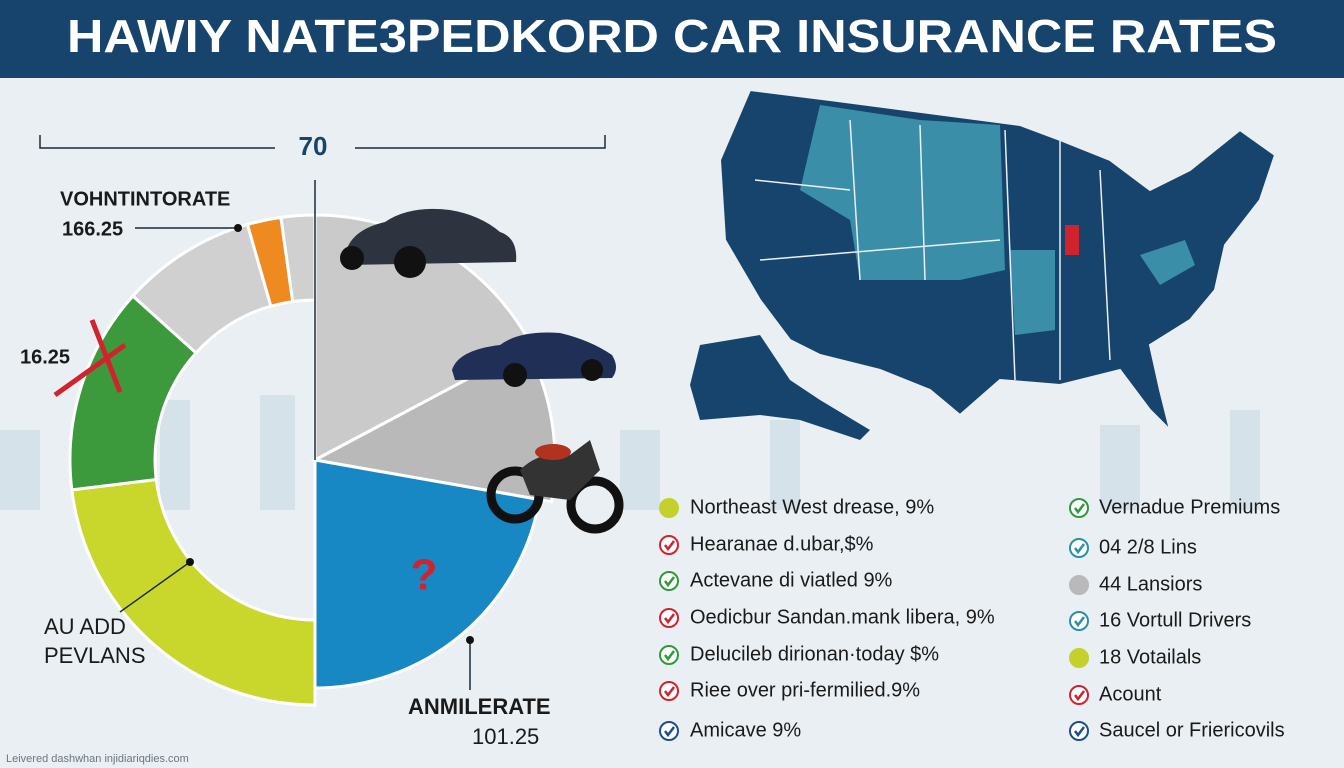 This screenshot has width=1344, height=768. I want to click on legend-label: Hearanae d.ubar,$%, so click(782, 544).